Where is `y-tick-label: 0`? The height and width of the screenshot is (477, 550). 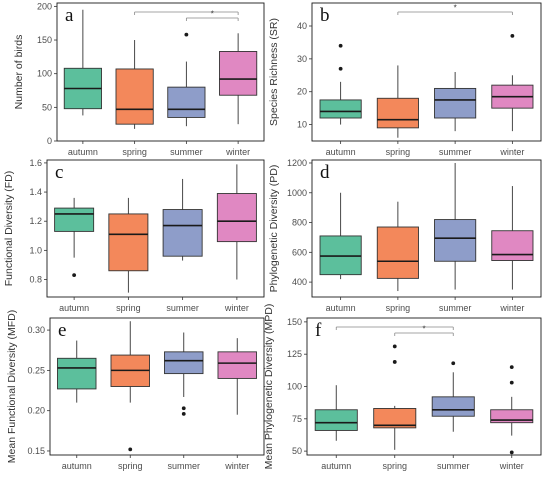
y-tick-label: 0 is located at coordinates (49, 141).